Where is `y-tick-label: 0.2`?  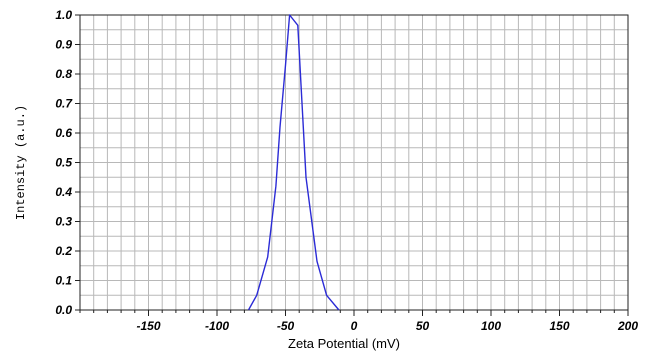
y-tick-label: 0.2 is located at coordinates (63, 251).